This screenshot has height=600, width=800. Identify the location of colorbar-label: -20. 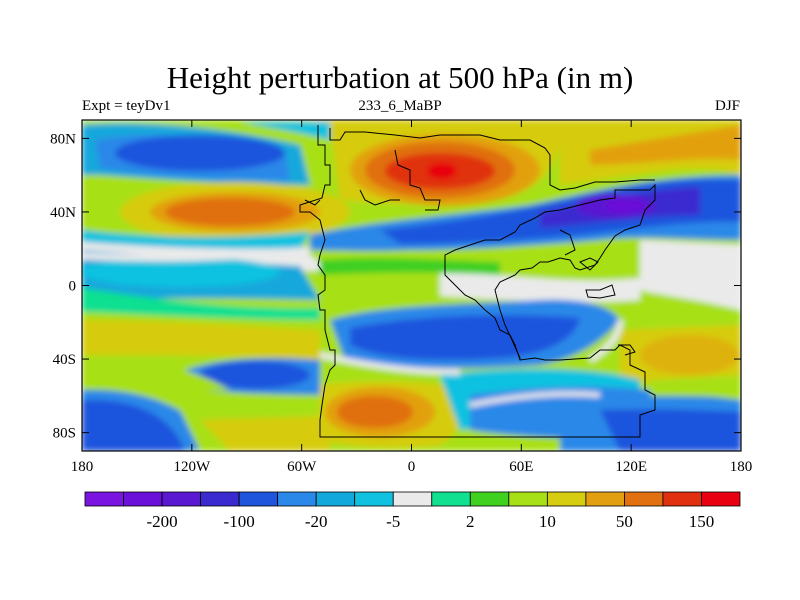
(316, 521).